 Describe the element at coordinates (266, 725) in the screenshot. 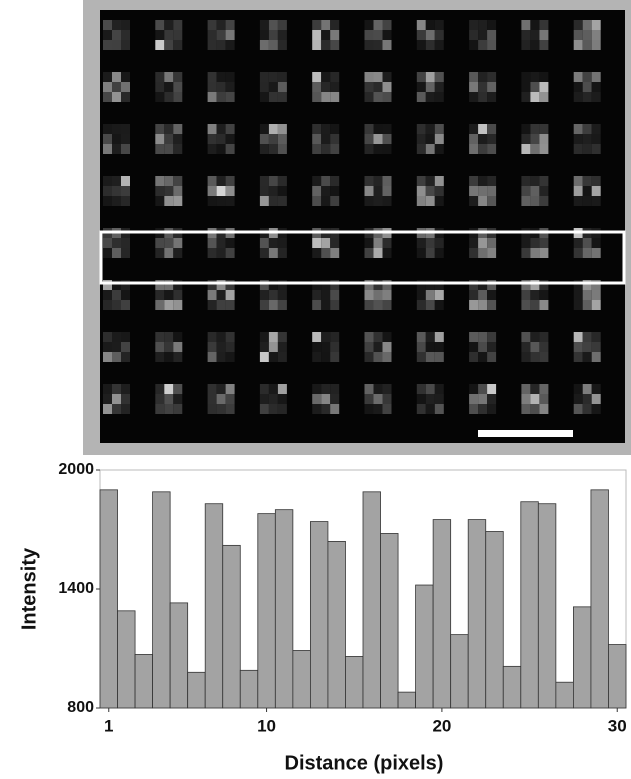

I see `x-tick-label: 10` at that location.